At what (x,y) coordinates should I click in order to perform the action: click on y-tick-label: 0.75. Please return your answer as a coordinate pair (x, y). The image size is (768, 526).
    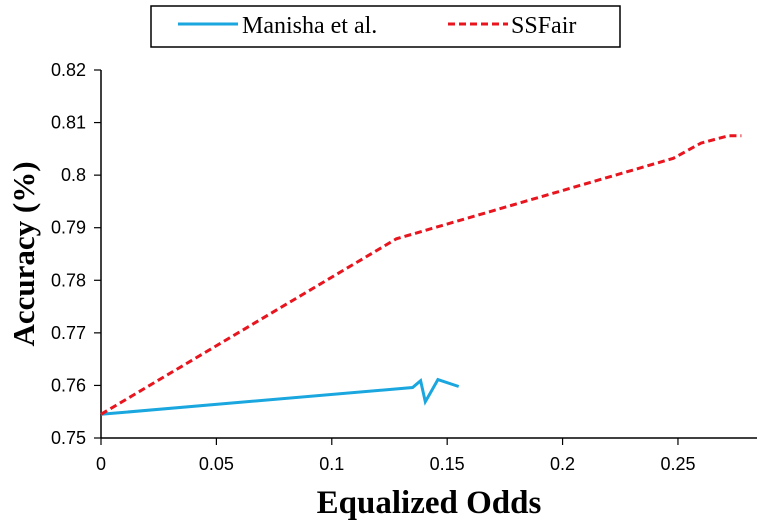
    Looking at the image, I should click on (68, 438).